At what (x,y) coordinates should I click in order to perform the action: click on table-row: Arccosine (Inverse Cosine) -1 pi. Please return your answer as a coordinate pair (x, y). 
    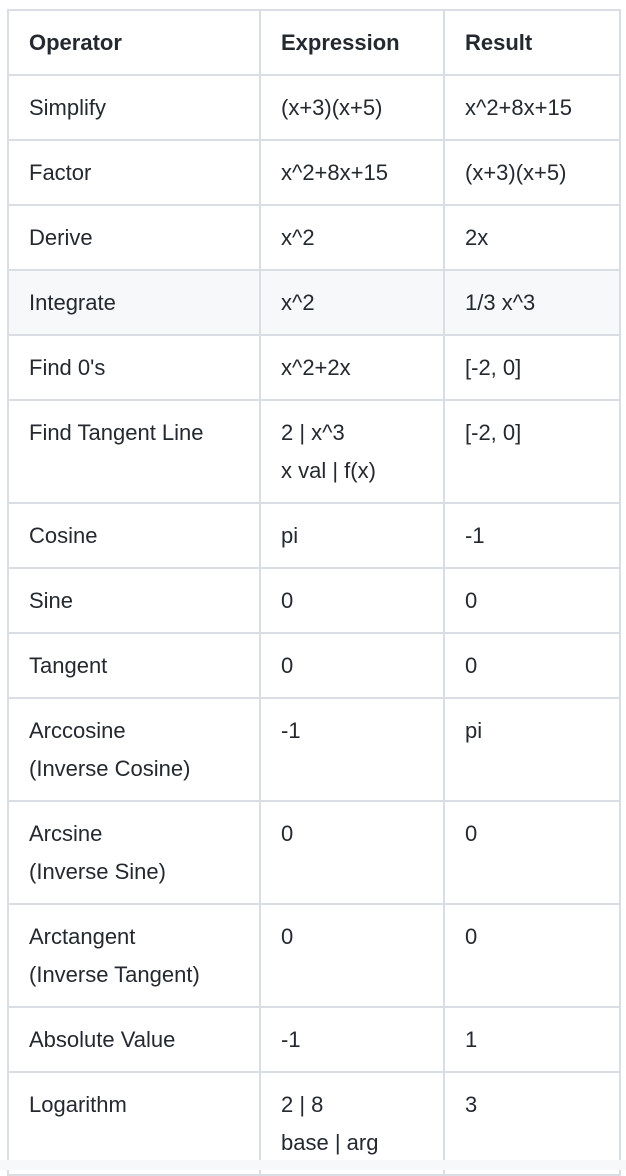
    Looking at the image, I should click on (314, 749).